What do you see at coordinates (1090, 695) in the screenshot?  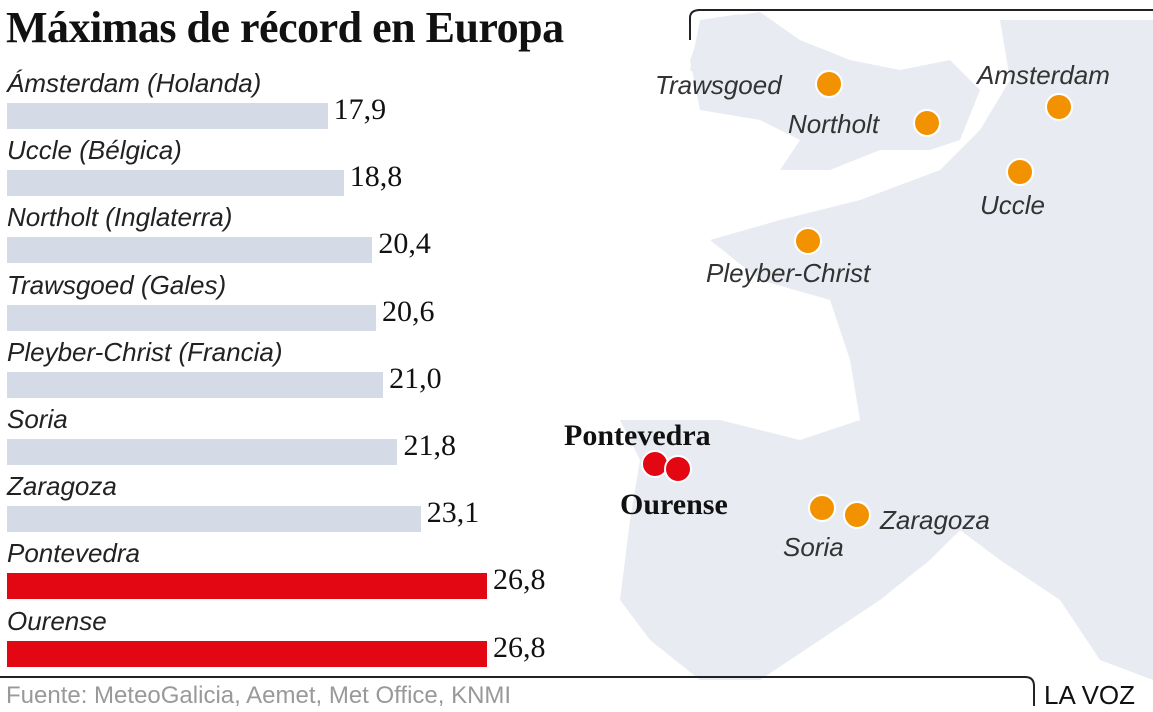 I see `brand-logo: LA VOZ` at bounding box center [1090, 695].